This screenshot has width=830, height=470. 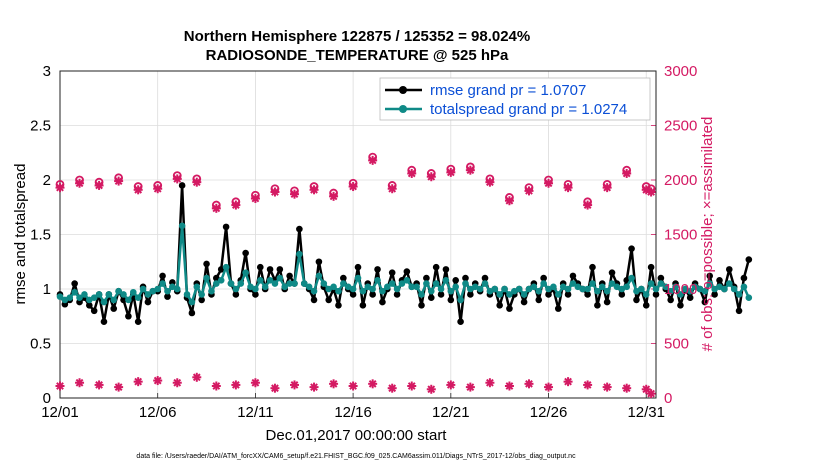 I want to click on x-tick-label: 12/01, so click(x=60, y=412).